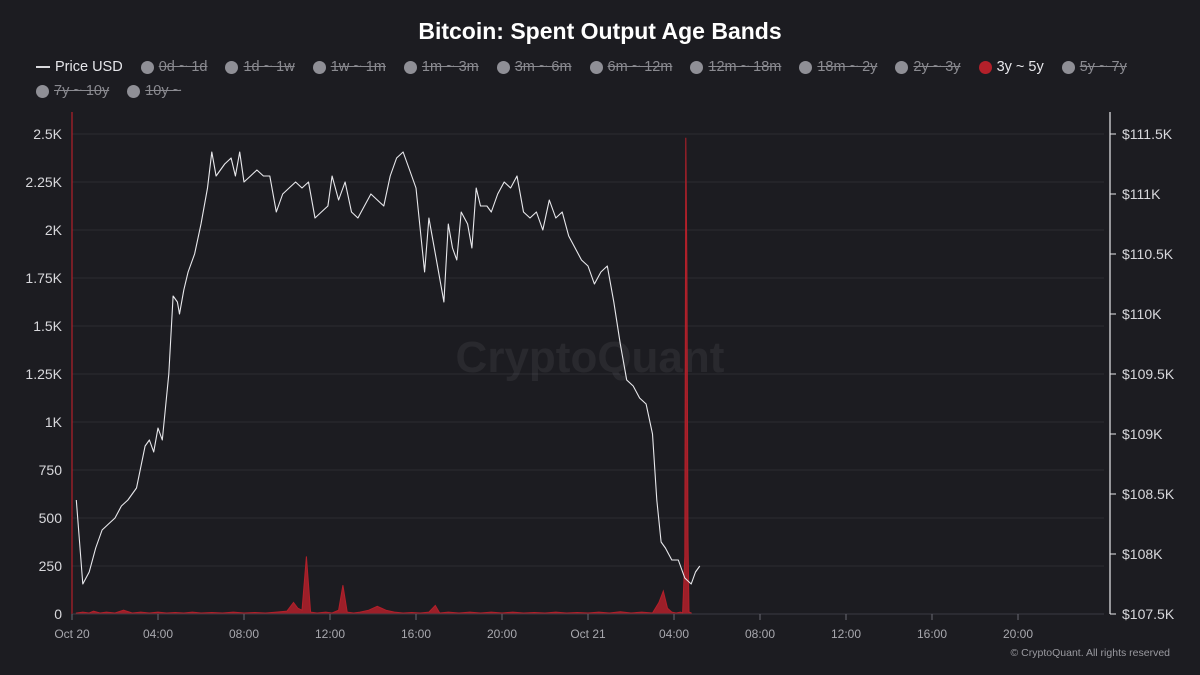 The image size is (1200, 675). Describe the element at coordinates (590, 357) in the screenshot. I see `watermark: CryptoQuant` at that location.